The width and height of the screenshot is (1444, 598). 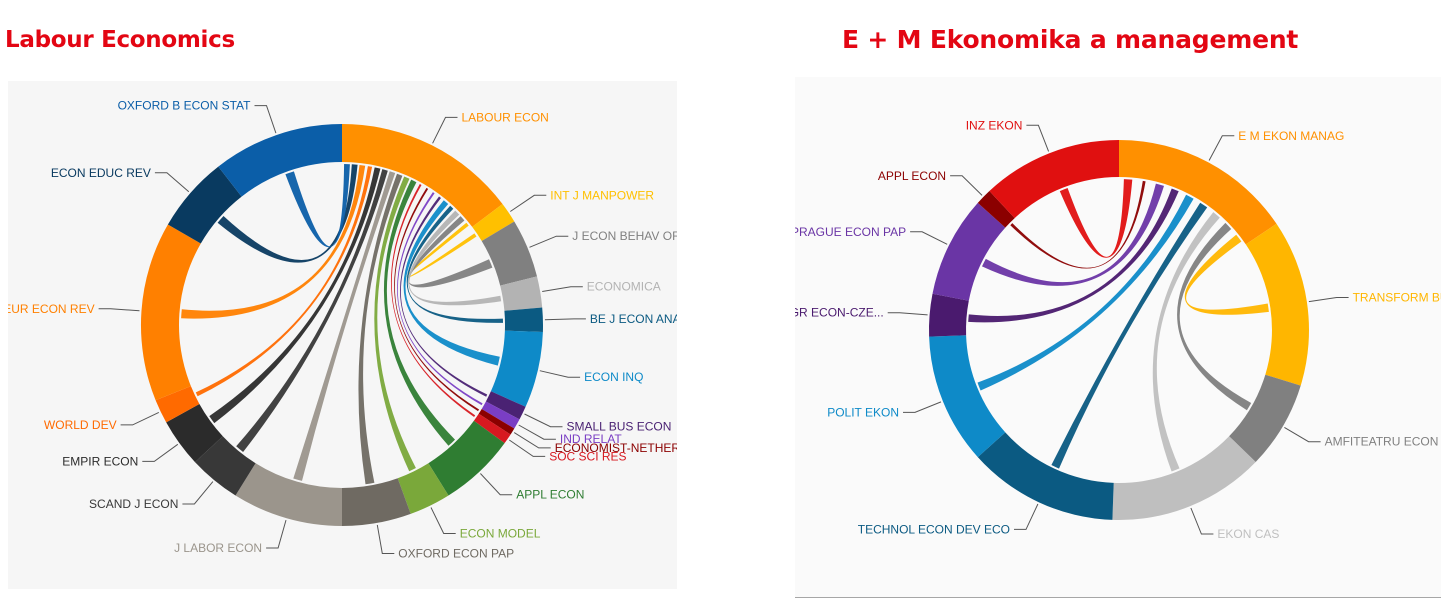 I want to click on ribbon-j-labor-econ, so click(x=344, y=326).